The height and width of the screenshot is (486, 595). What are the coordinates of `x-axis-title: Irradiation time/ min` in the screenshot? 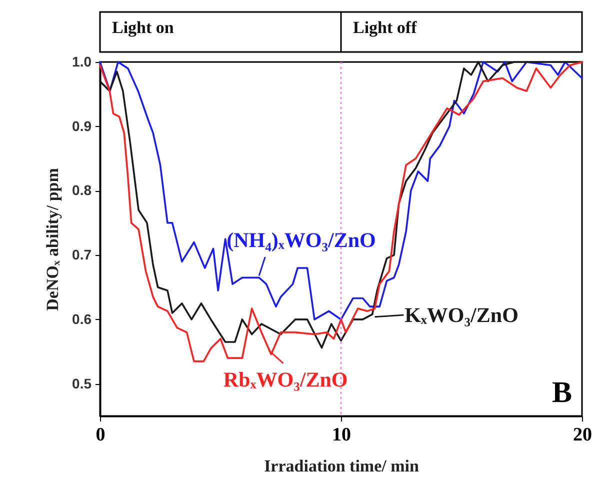 It's located at (342, 466).